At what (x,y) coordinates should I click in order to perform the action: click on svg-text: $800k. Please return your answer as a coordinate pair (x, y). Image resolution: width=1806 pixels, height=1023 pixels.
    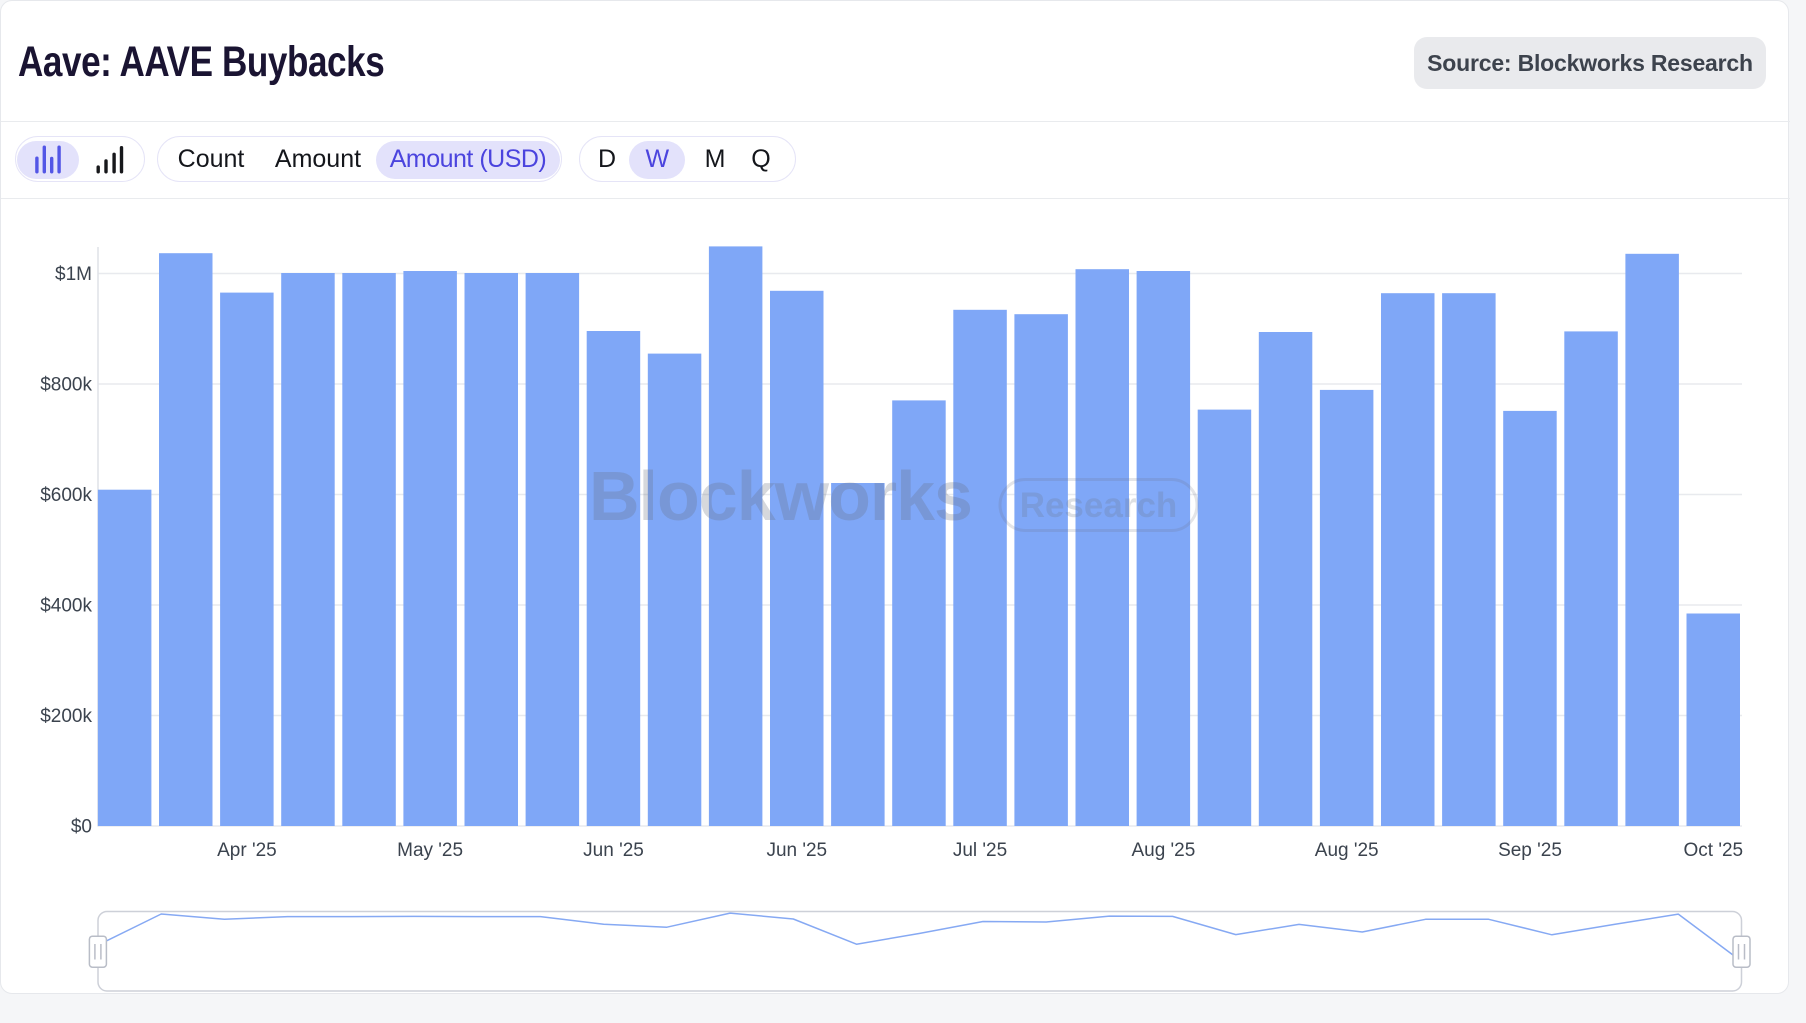
    Looking at the image, I should click on (66, 385).